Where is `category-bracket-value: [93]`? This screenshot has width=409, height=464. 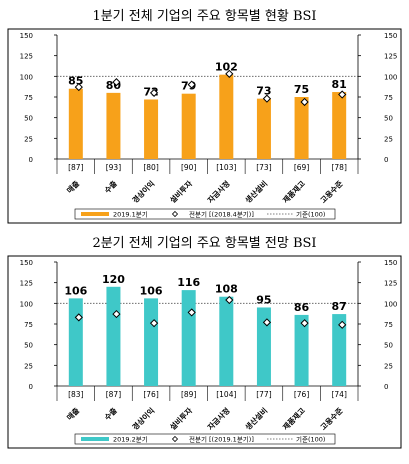 category-bracket-value: [93] is located at coordinates (113, 167).